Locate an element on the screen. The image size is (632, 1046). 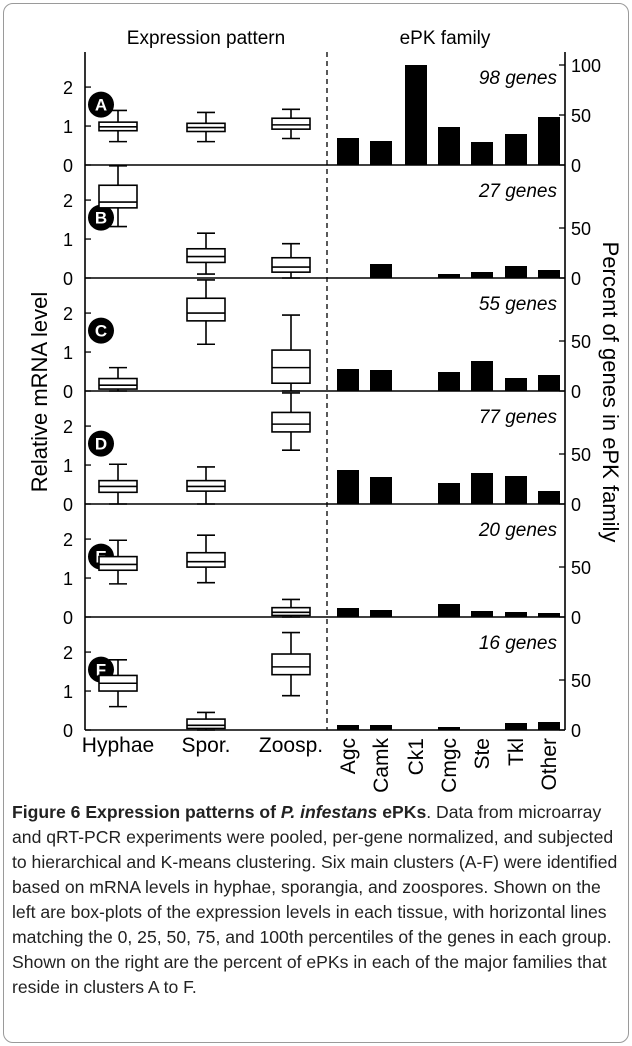
panel-gene-count: 77 genes is located at coordinates (518, 417).